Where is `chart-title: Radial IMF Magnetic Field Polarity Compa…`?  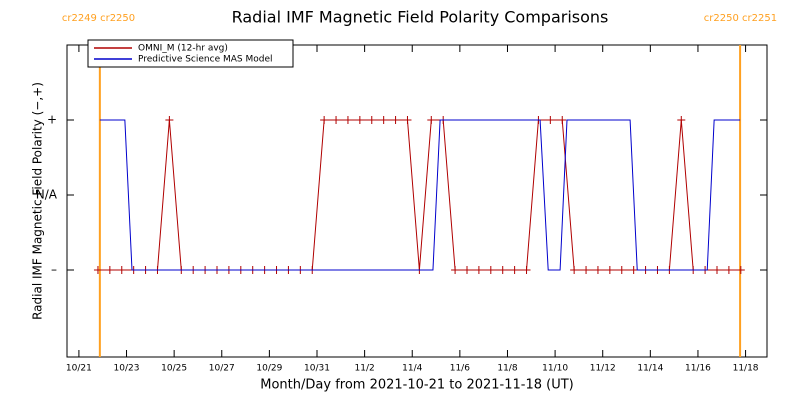 chart-title: Radial IMF Magnetic Field Polarity Compa… is located at coordinates (420, 17).